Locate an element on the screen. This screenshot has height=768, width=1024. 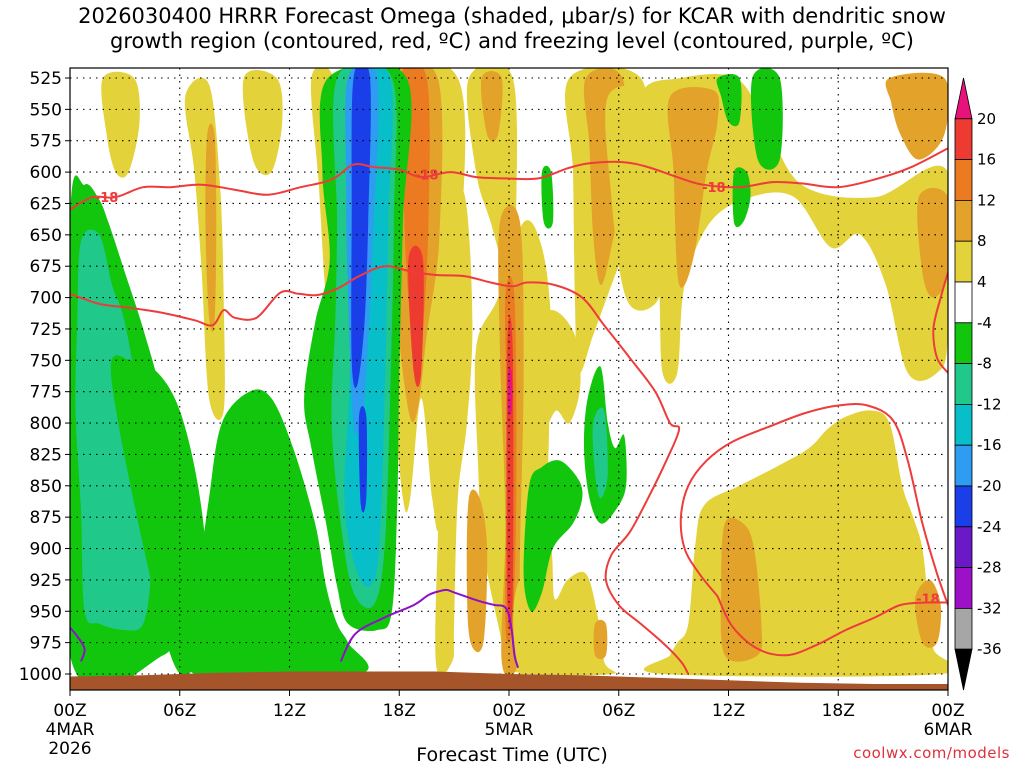
ground-fill is located at coordinates (509, 680).